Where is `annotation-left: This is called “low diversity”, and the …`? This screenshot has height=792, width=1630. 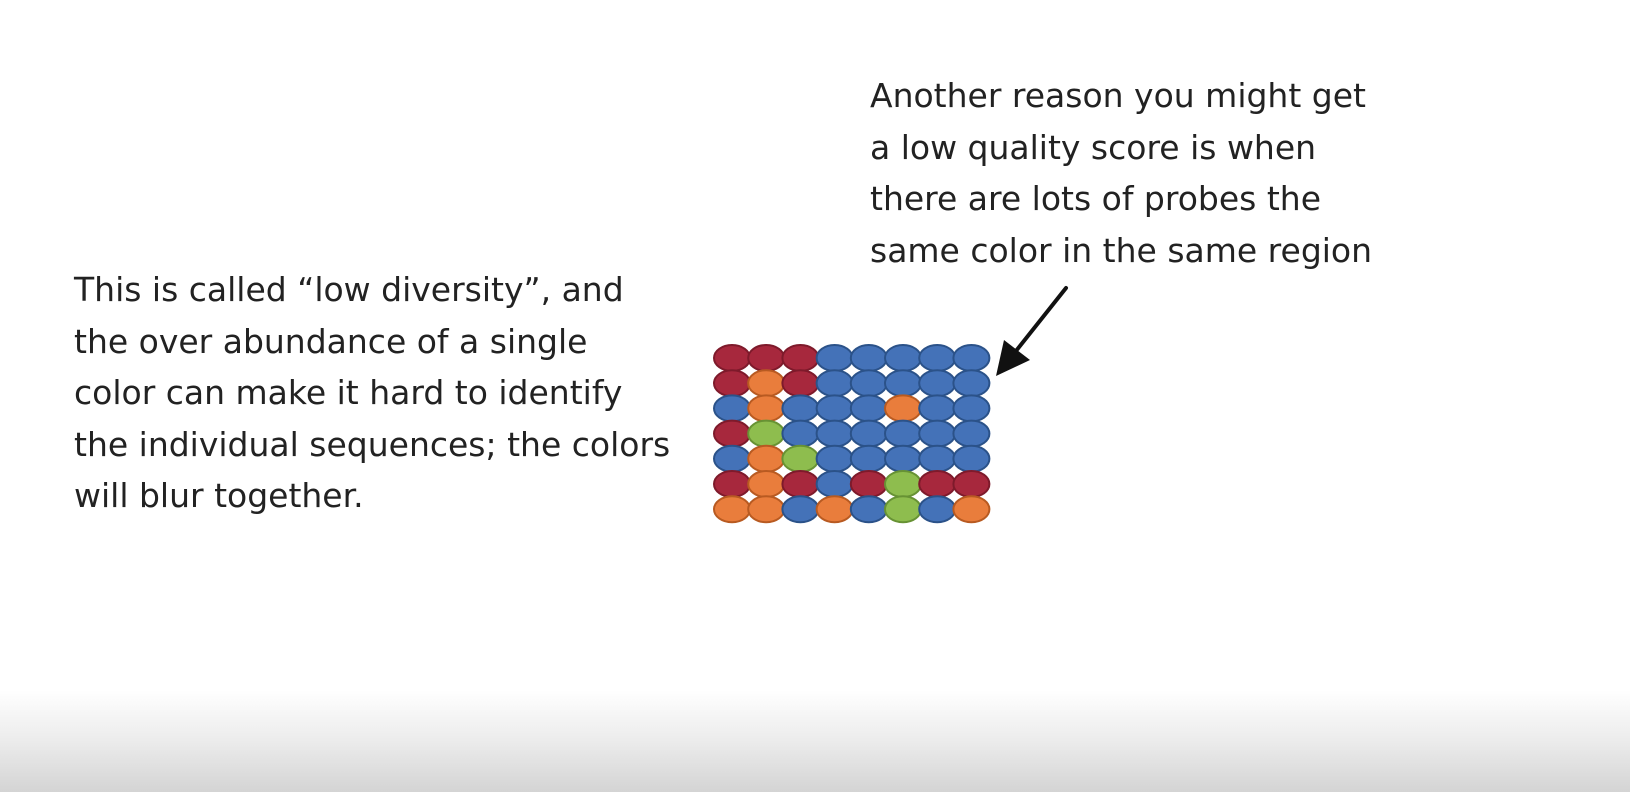 annotation-left: This is called “low diversity”, and the … is located at coordinates (394, 393).